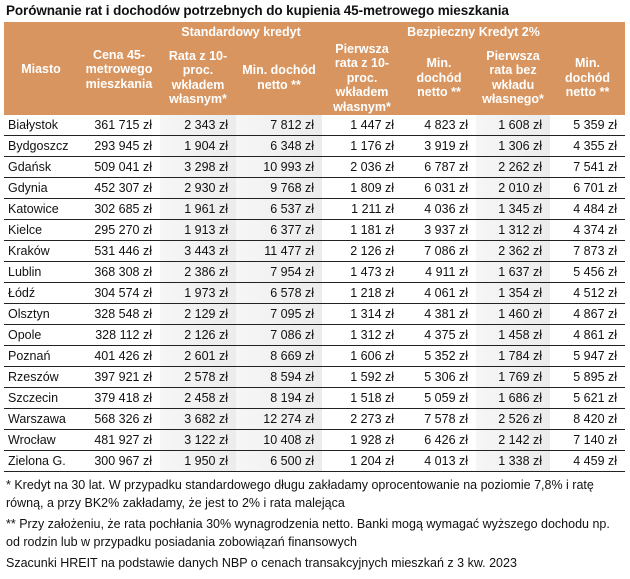 The image size is (630, 579). I want to click on cell-std-min-income: 9 768 zł, so click(279, 188).